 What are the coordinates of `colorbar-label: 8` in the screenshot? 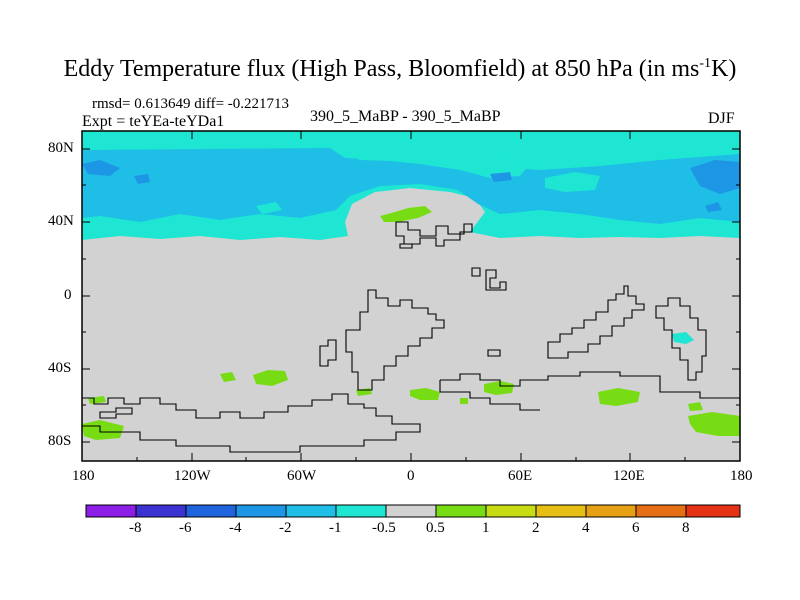 It's located at (686, 528).